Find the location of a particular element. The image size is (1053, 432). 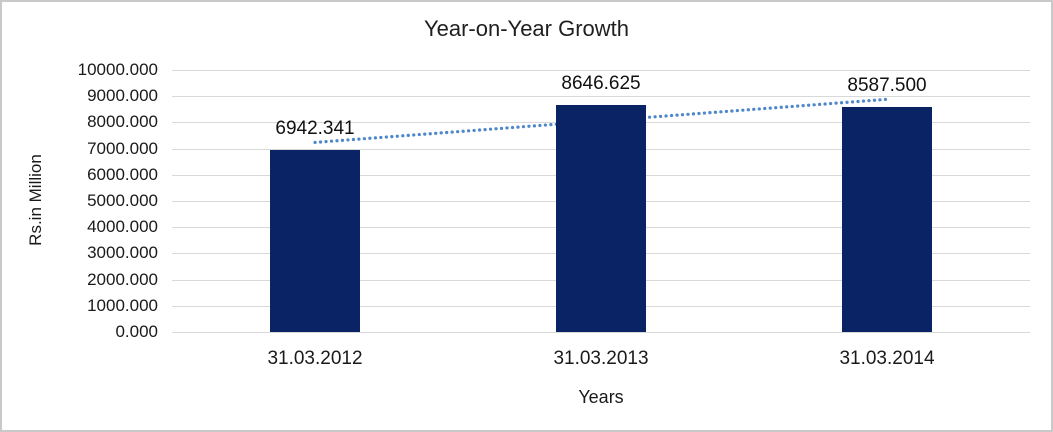

bar-value-label: 8646.625 is located at coordinates (601, 84).